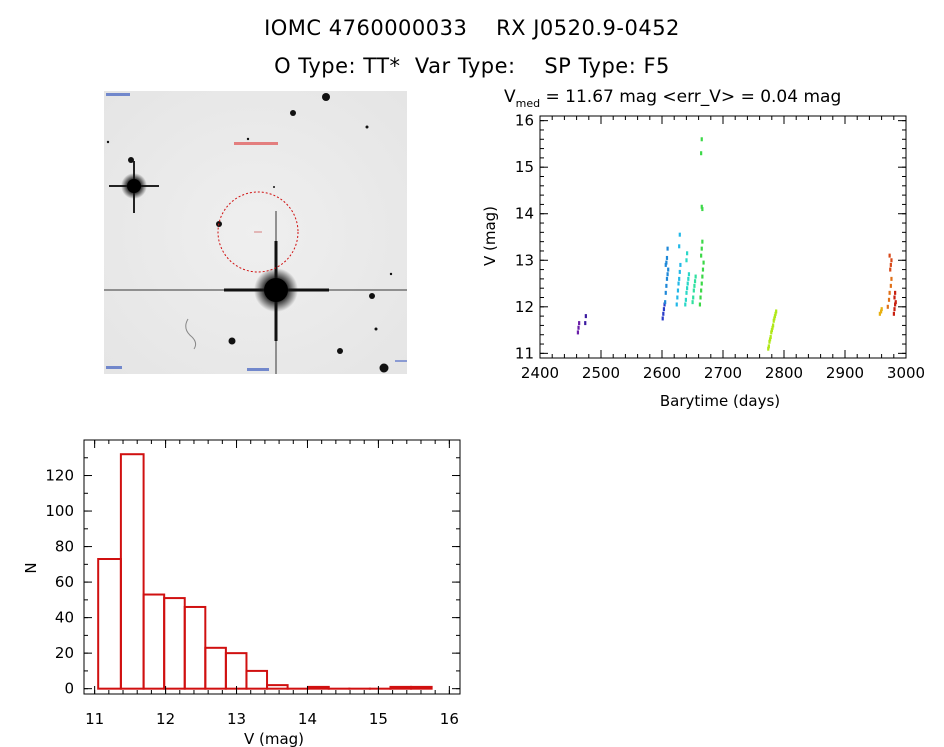  I want to click on lc-xtick-label: 3000, so click(906, 373).